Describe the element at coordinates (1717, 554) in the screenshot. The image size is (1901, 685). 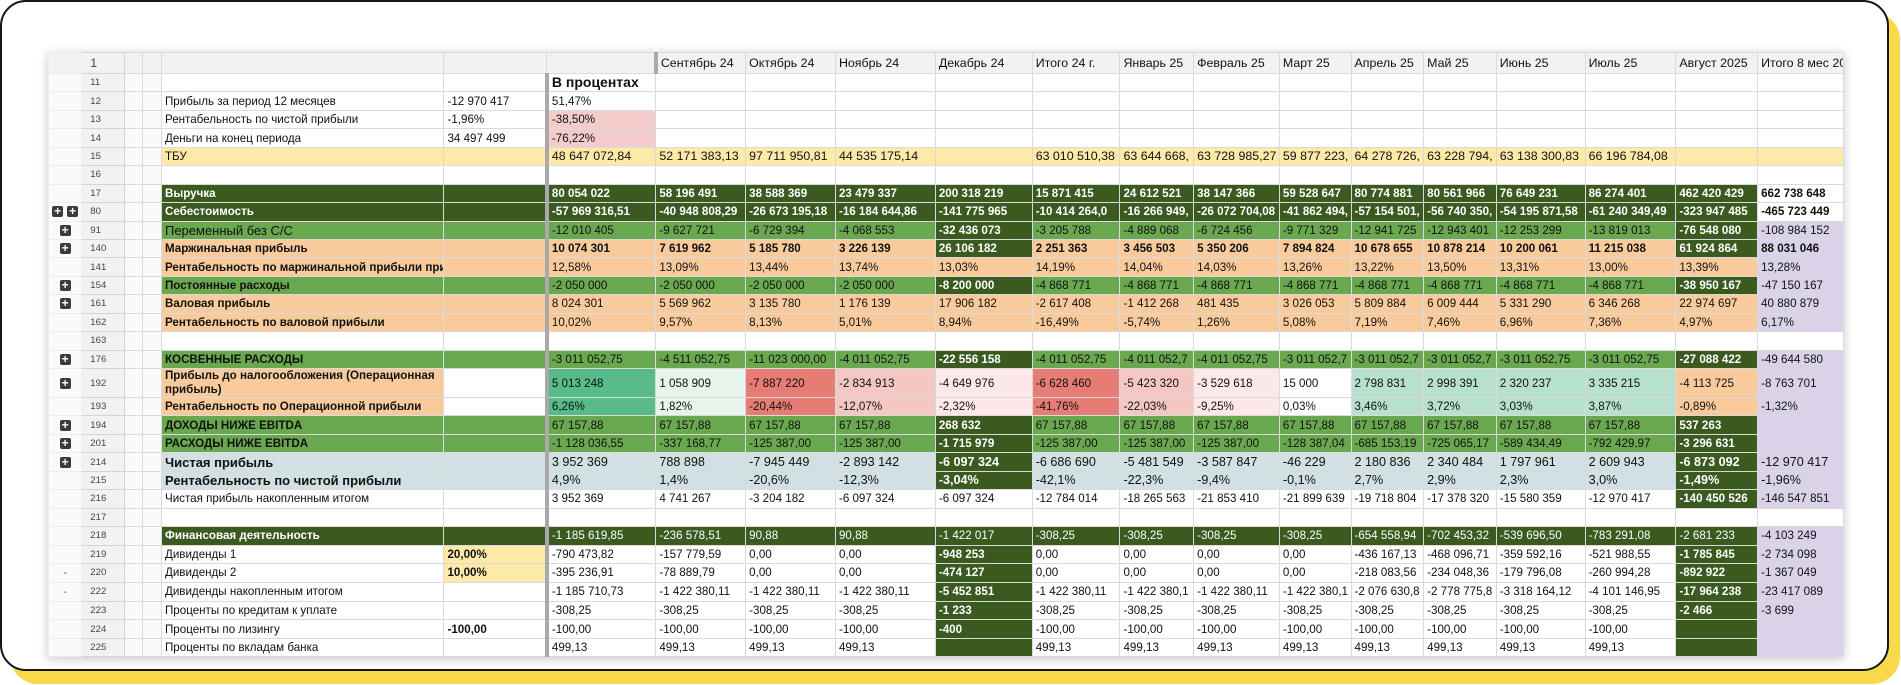
I see `value-cell: -1 785 845` at that location.